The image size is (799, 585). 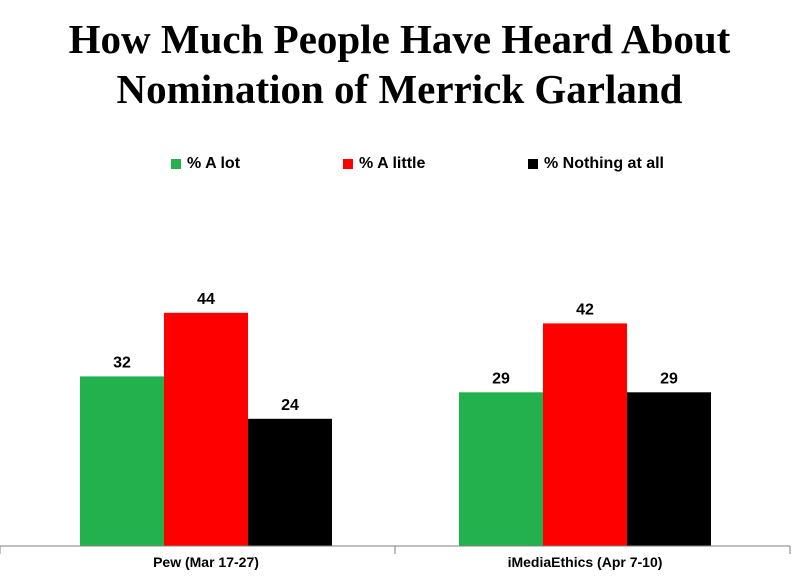 I want to click on chart-title-line2: Nomination of Merrick Garland, so click(x=399, y=89).